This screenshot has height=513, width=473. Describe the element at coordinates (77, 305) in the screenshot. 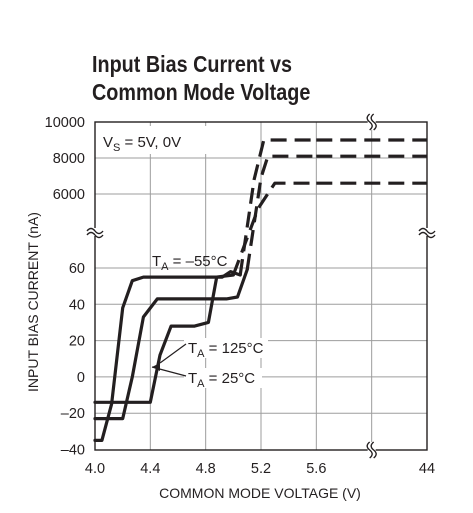

I see `y-tick-label: 40` at that location.